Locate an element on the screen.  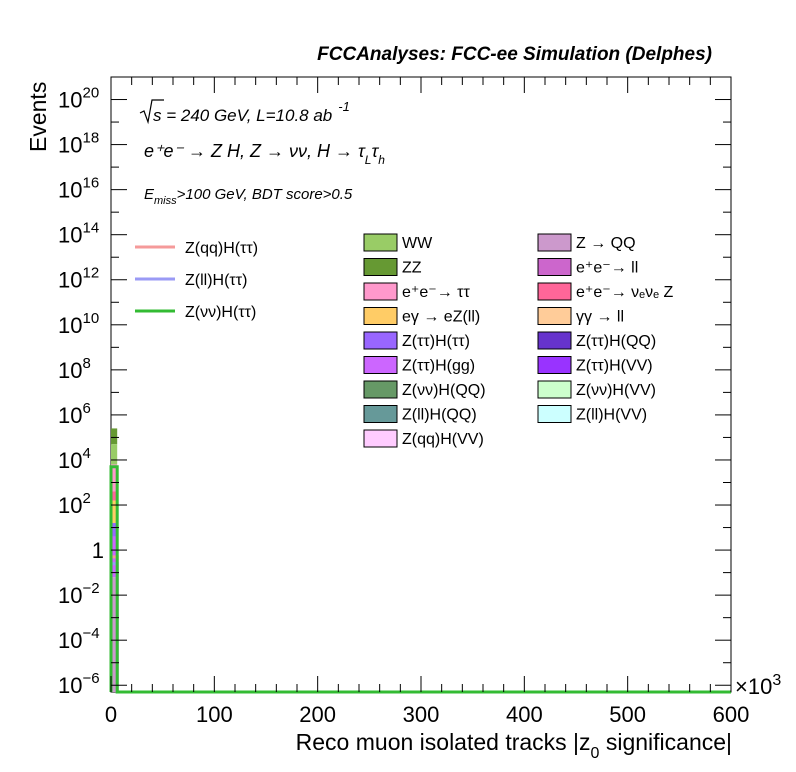
annotation-energy: s = 240 GeV, L=10.8 ab -1 is located at coordinates (244, 112).